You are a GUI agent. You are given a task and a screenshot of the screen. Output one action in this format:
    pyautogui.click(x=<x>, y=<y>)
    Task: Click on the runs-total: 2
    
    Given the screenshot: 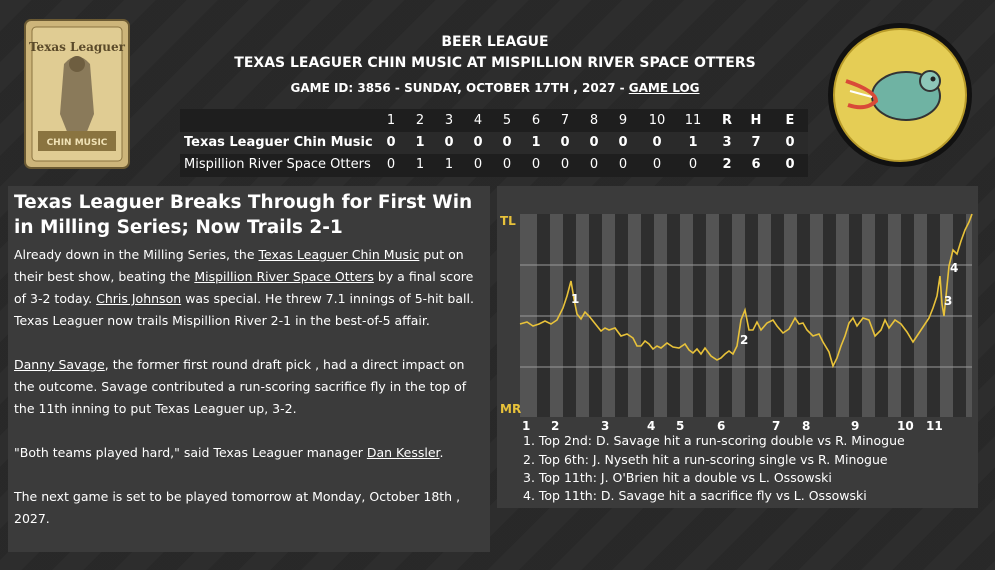 What is the action you would take?
    pyautogui.click(x=727, y=164)
    